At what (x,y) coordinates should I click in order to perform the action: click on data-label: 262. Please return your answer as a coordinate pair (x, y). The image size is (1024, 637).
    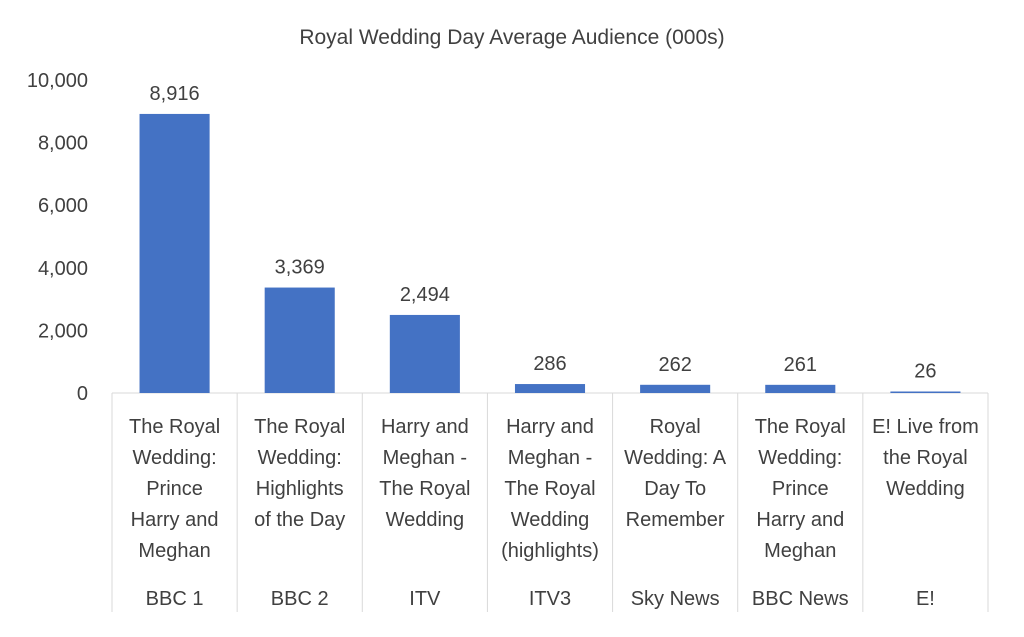
    Looking at the image, I should click on (674, 365).